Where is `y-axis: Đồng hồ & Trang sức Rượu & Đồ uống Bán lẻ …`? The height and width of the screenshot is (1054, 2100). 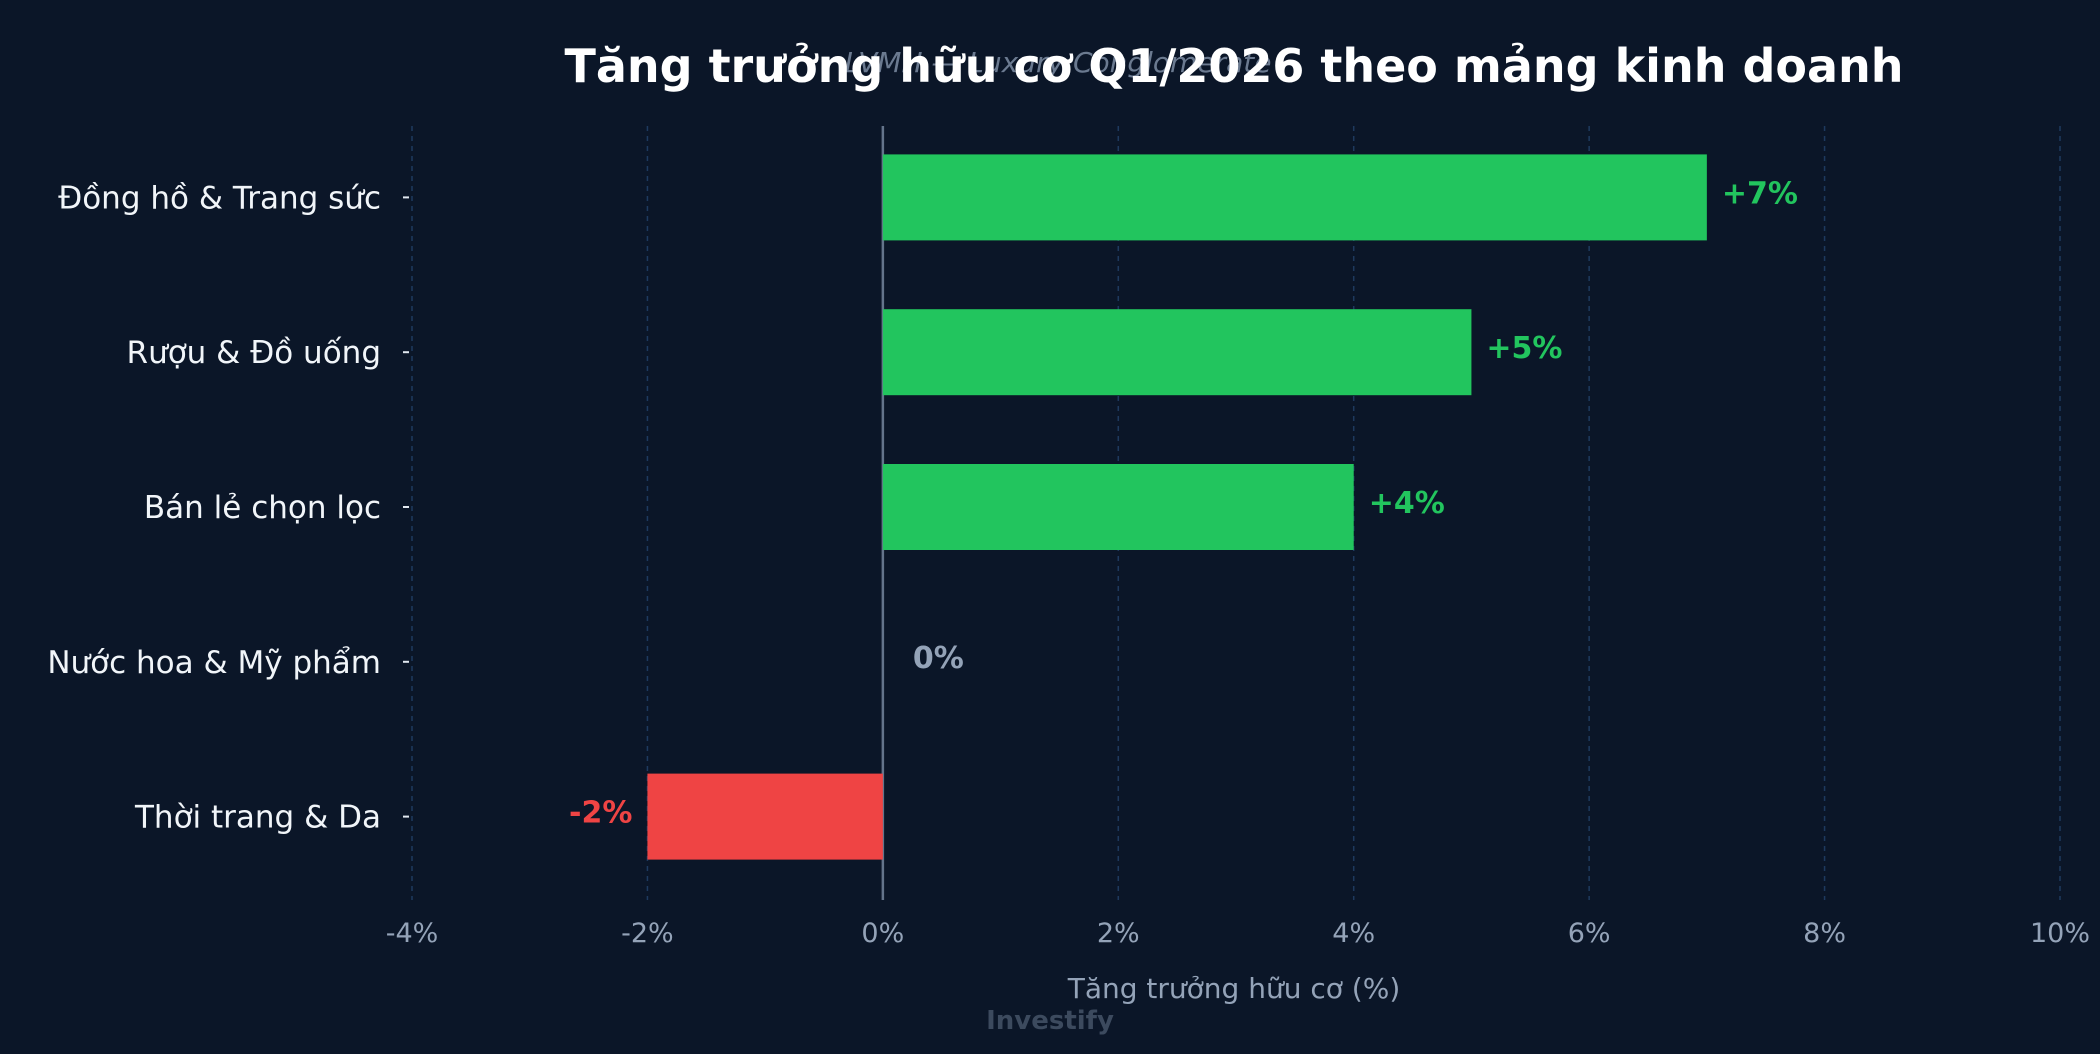
y-axis: Đồng hồ & Trang sức Rượu & Đồ uống Bán lẻ … is located at coordinates (228, 508).